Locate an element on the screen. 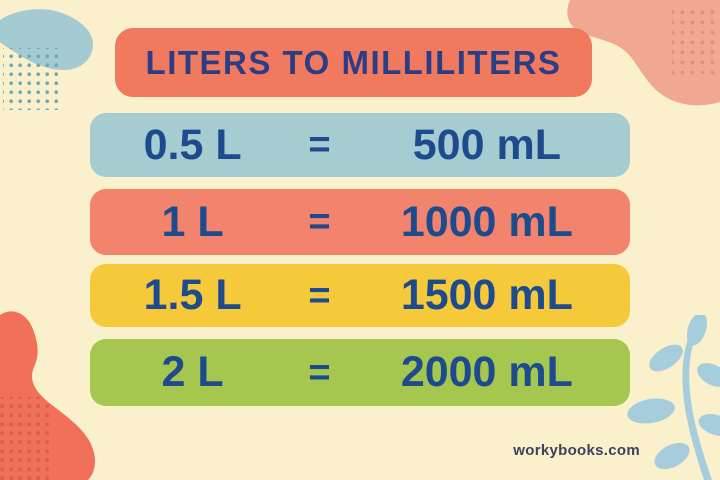 This screenshot has width=720, height=480. conversion-row-1L: 1 L = 1000 mL is located at coordinates (360, 222).